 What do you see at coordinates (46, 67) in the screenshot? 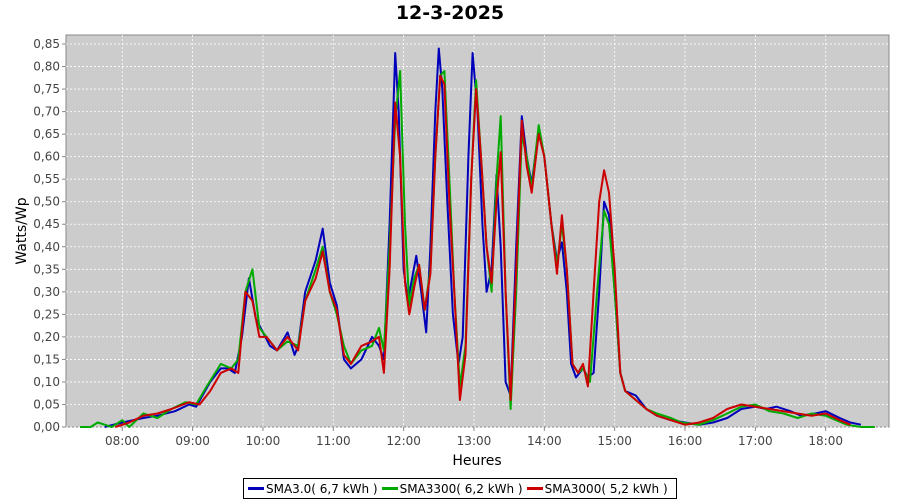
I see `y-tick-label: 0,80` at bounding box center [46, 67].